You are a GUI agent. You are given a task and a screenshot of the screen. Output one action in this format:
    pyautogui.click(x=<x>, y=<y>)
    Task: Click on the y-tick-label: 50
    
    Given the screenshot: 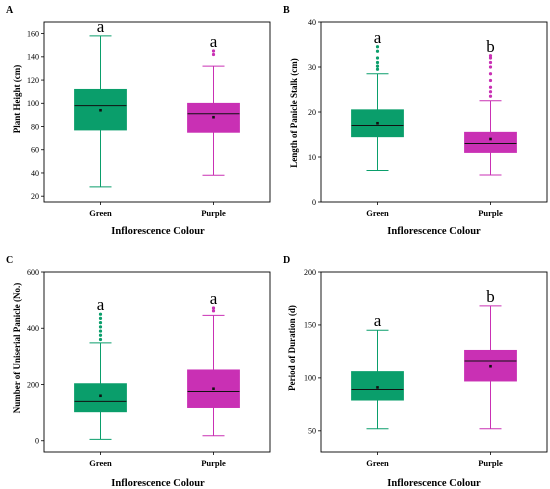 What is the action you would take?
    pyautogui.click(x=312, y=431)
    